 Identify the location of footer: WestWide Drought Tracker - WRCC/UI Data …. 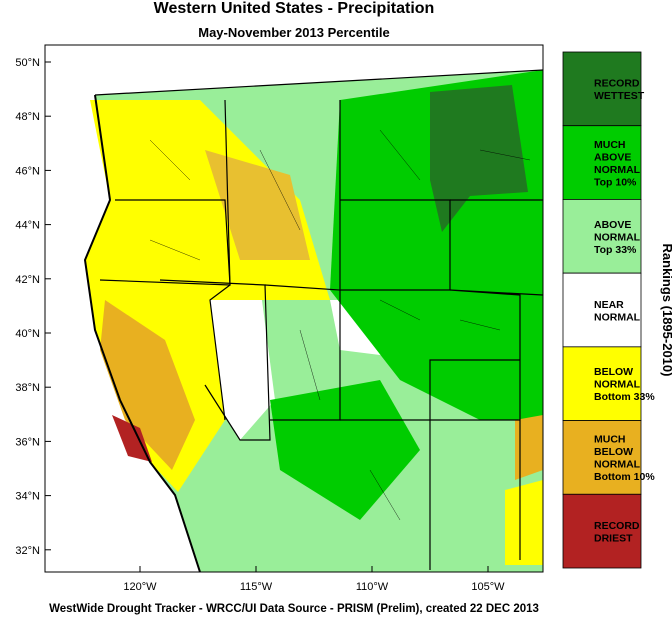
(294, 609).